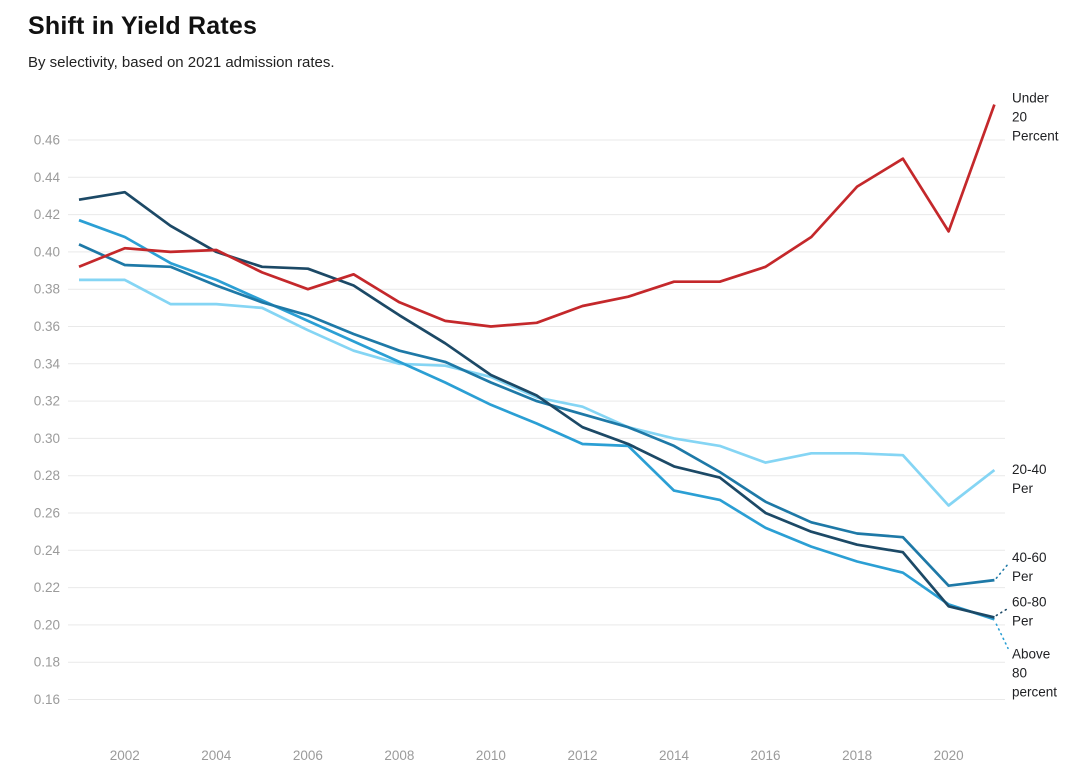  I want to click on series-label: 40-60 Per, so click(1029, 567).